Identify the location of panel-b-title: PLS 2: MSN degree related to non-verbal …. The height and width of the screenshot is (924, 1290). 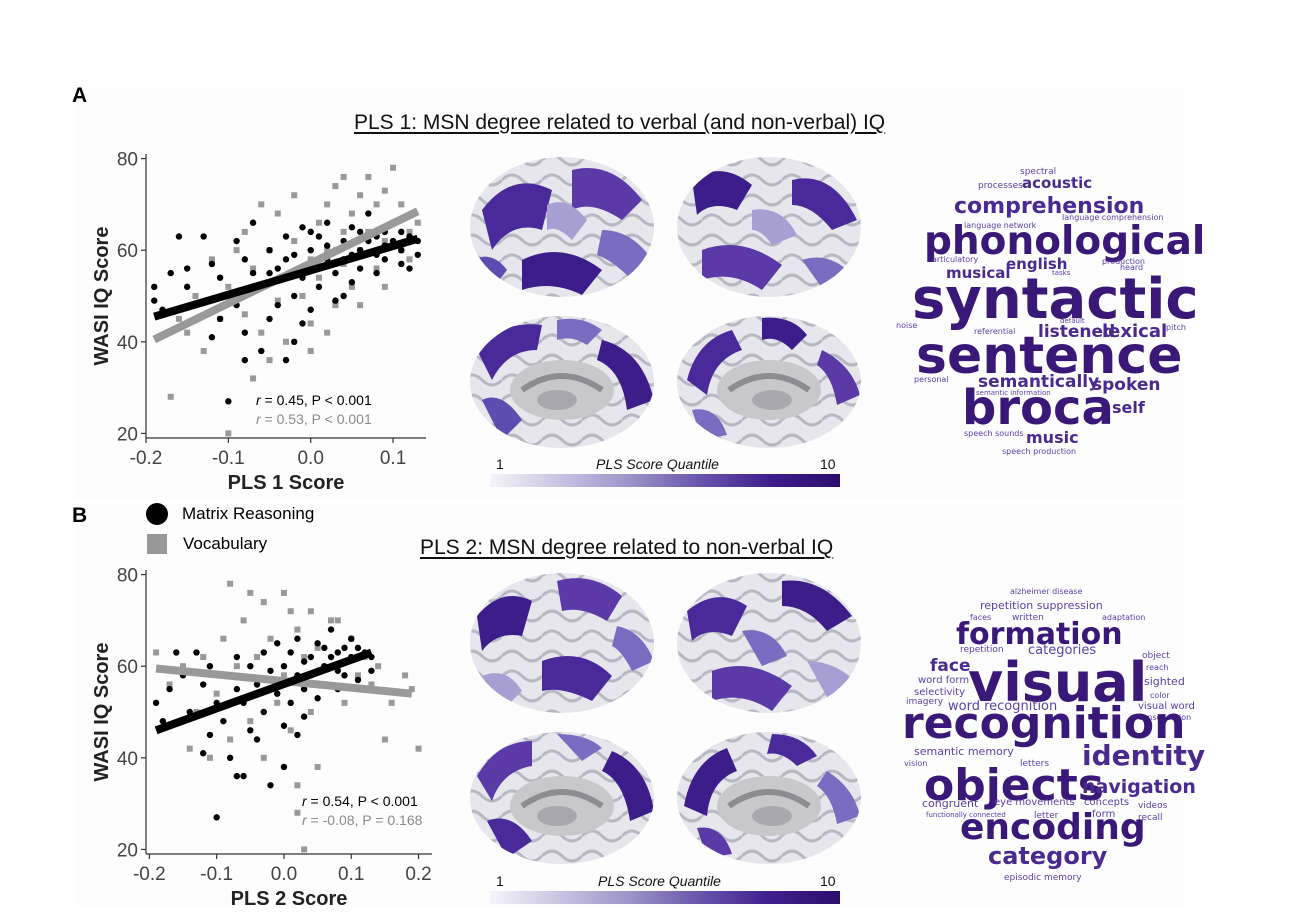
(627, 547).